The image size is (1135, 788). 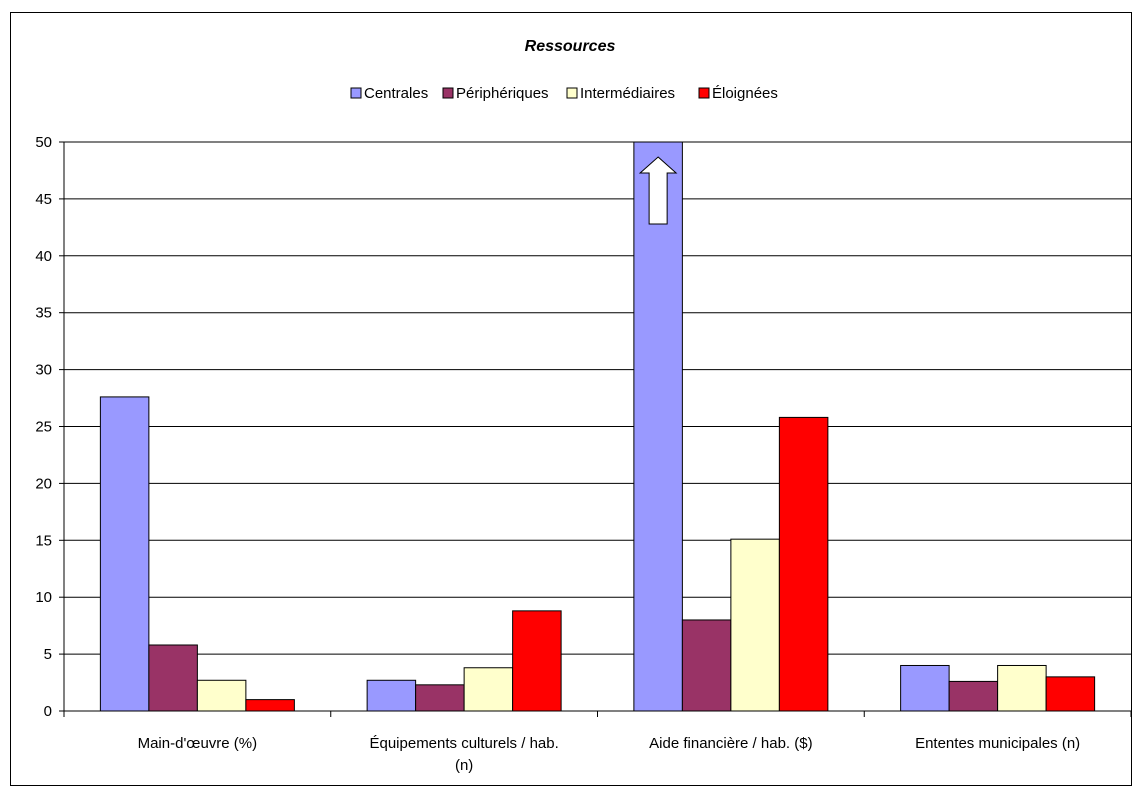 I want to click on y-tick-label: 15, so click(x=43, y=540).